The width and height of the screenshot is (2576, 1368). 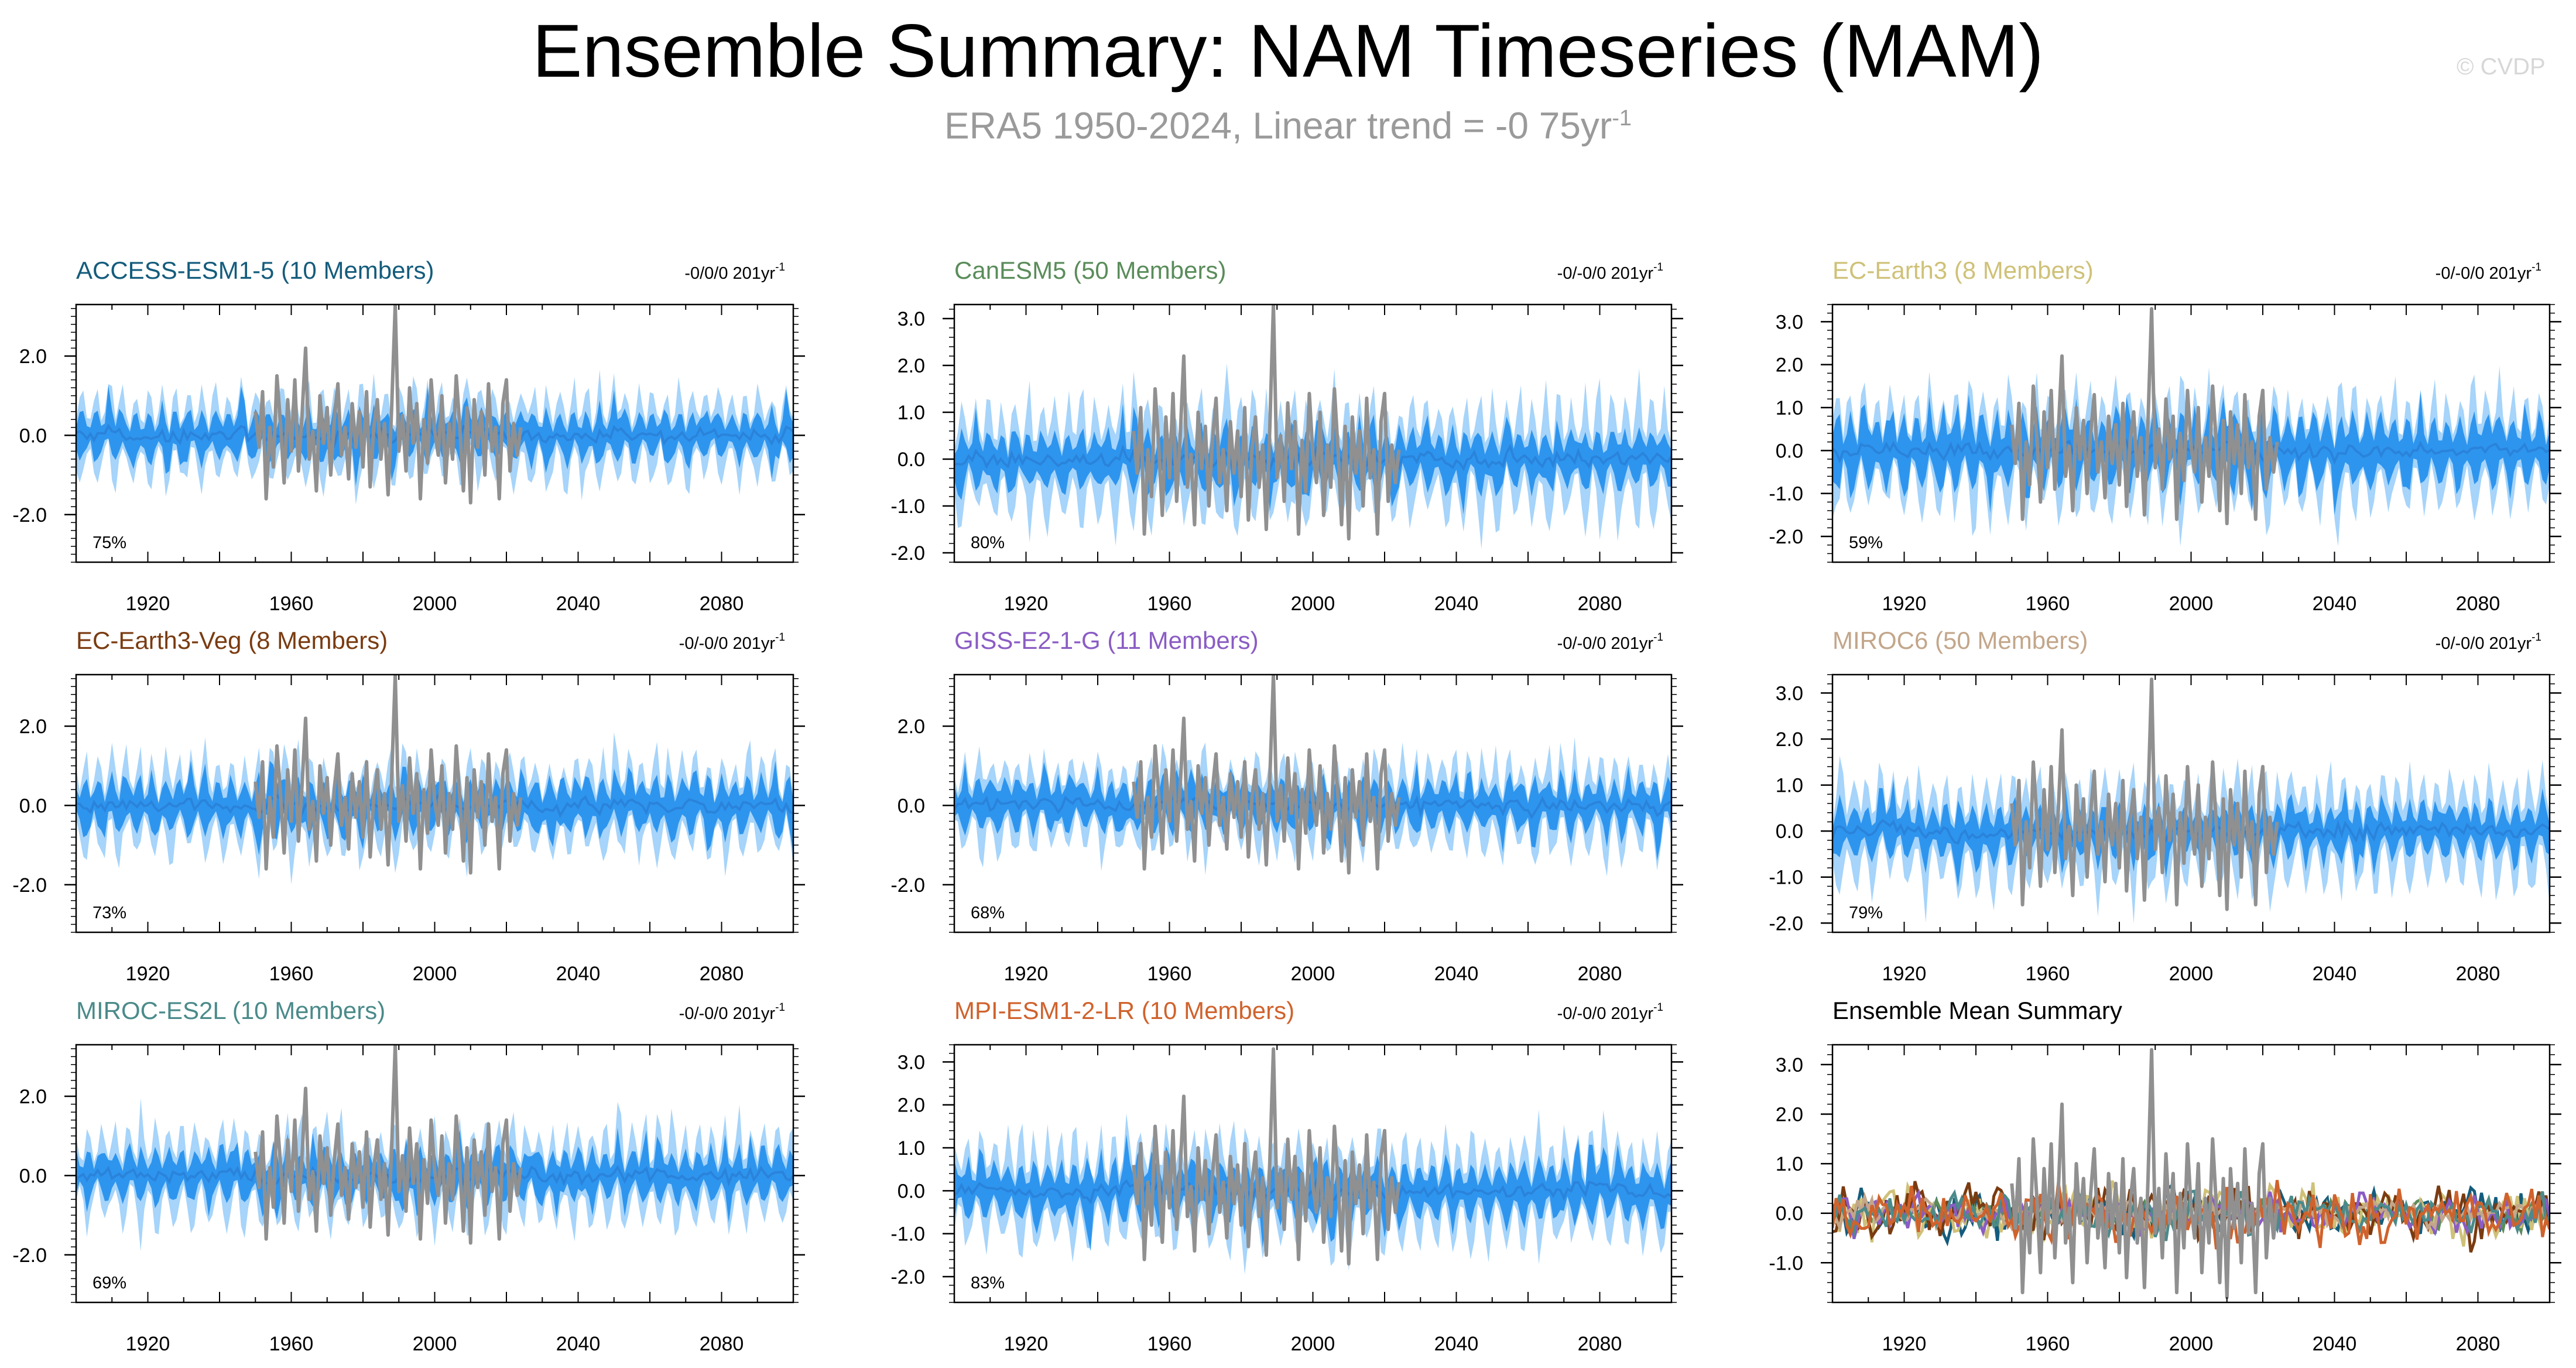 What do you see at coordinates (255, 270) in the screenshot?
I see `panel-title: ACCESS-ESM1-5 (10 Members)` at bounding box center [255, 270].